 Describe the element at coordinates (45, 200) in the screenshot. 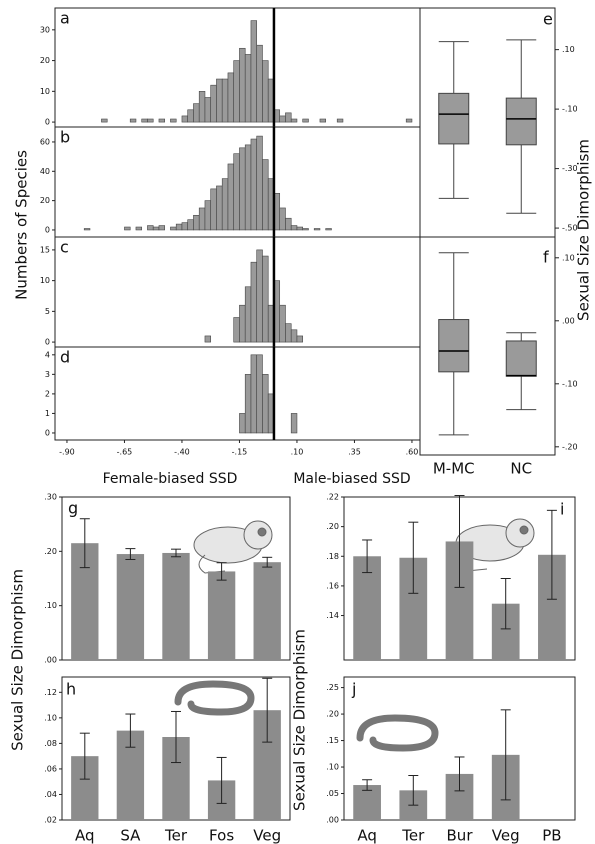

I see `y-tick-label: 20` at that location.